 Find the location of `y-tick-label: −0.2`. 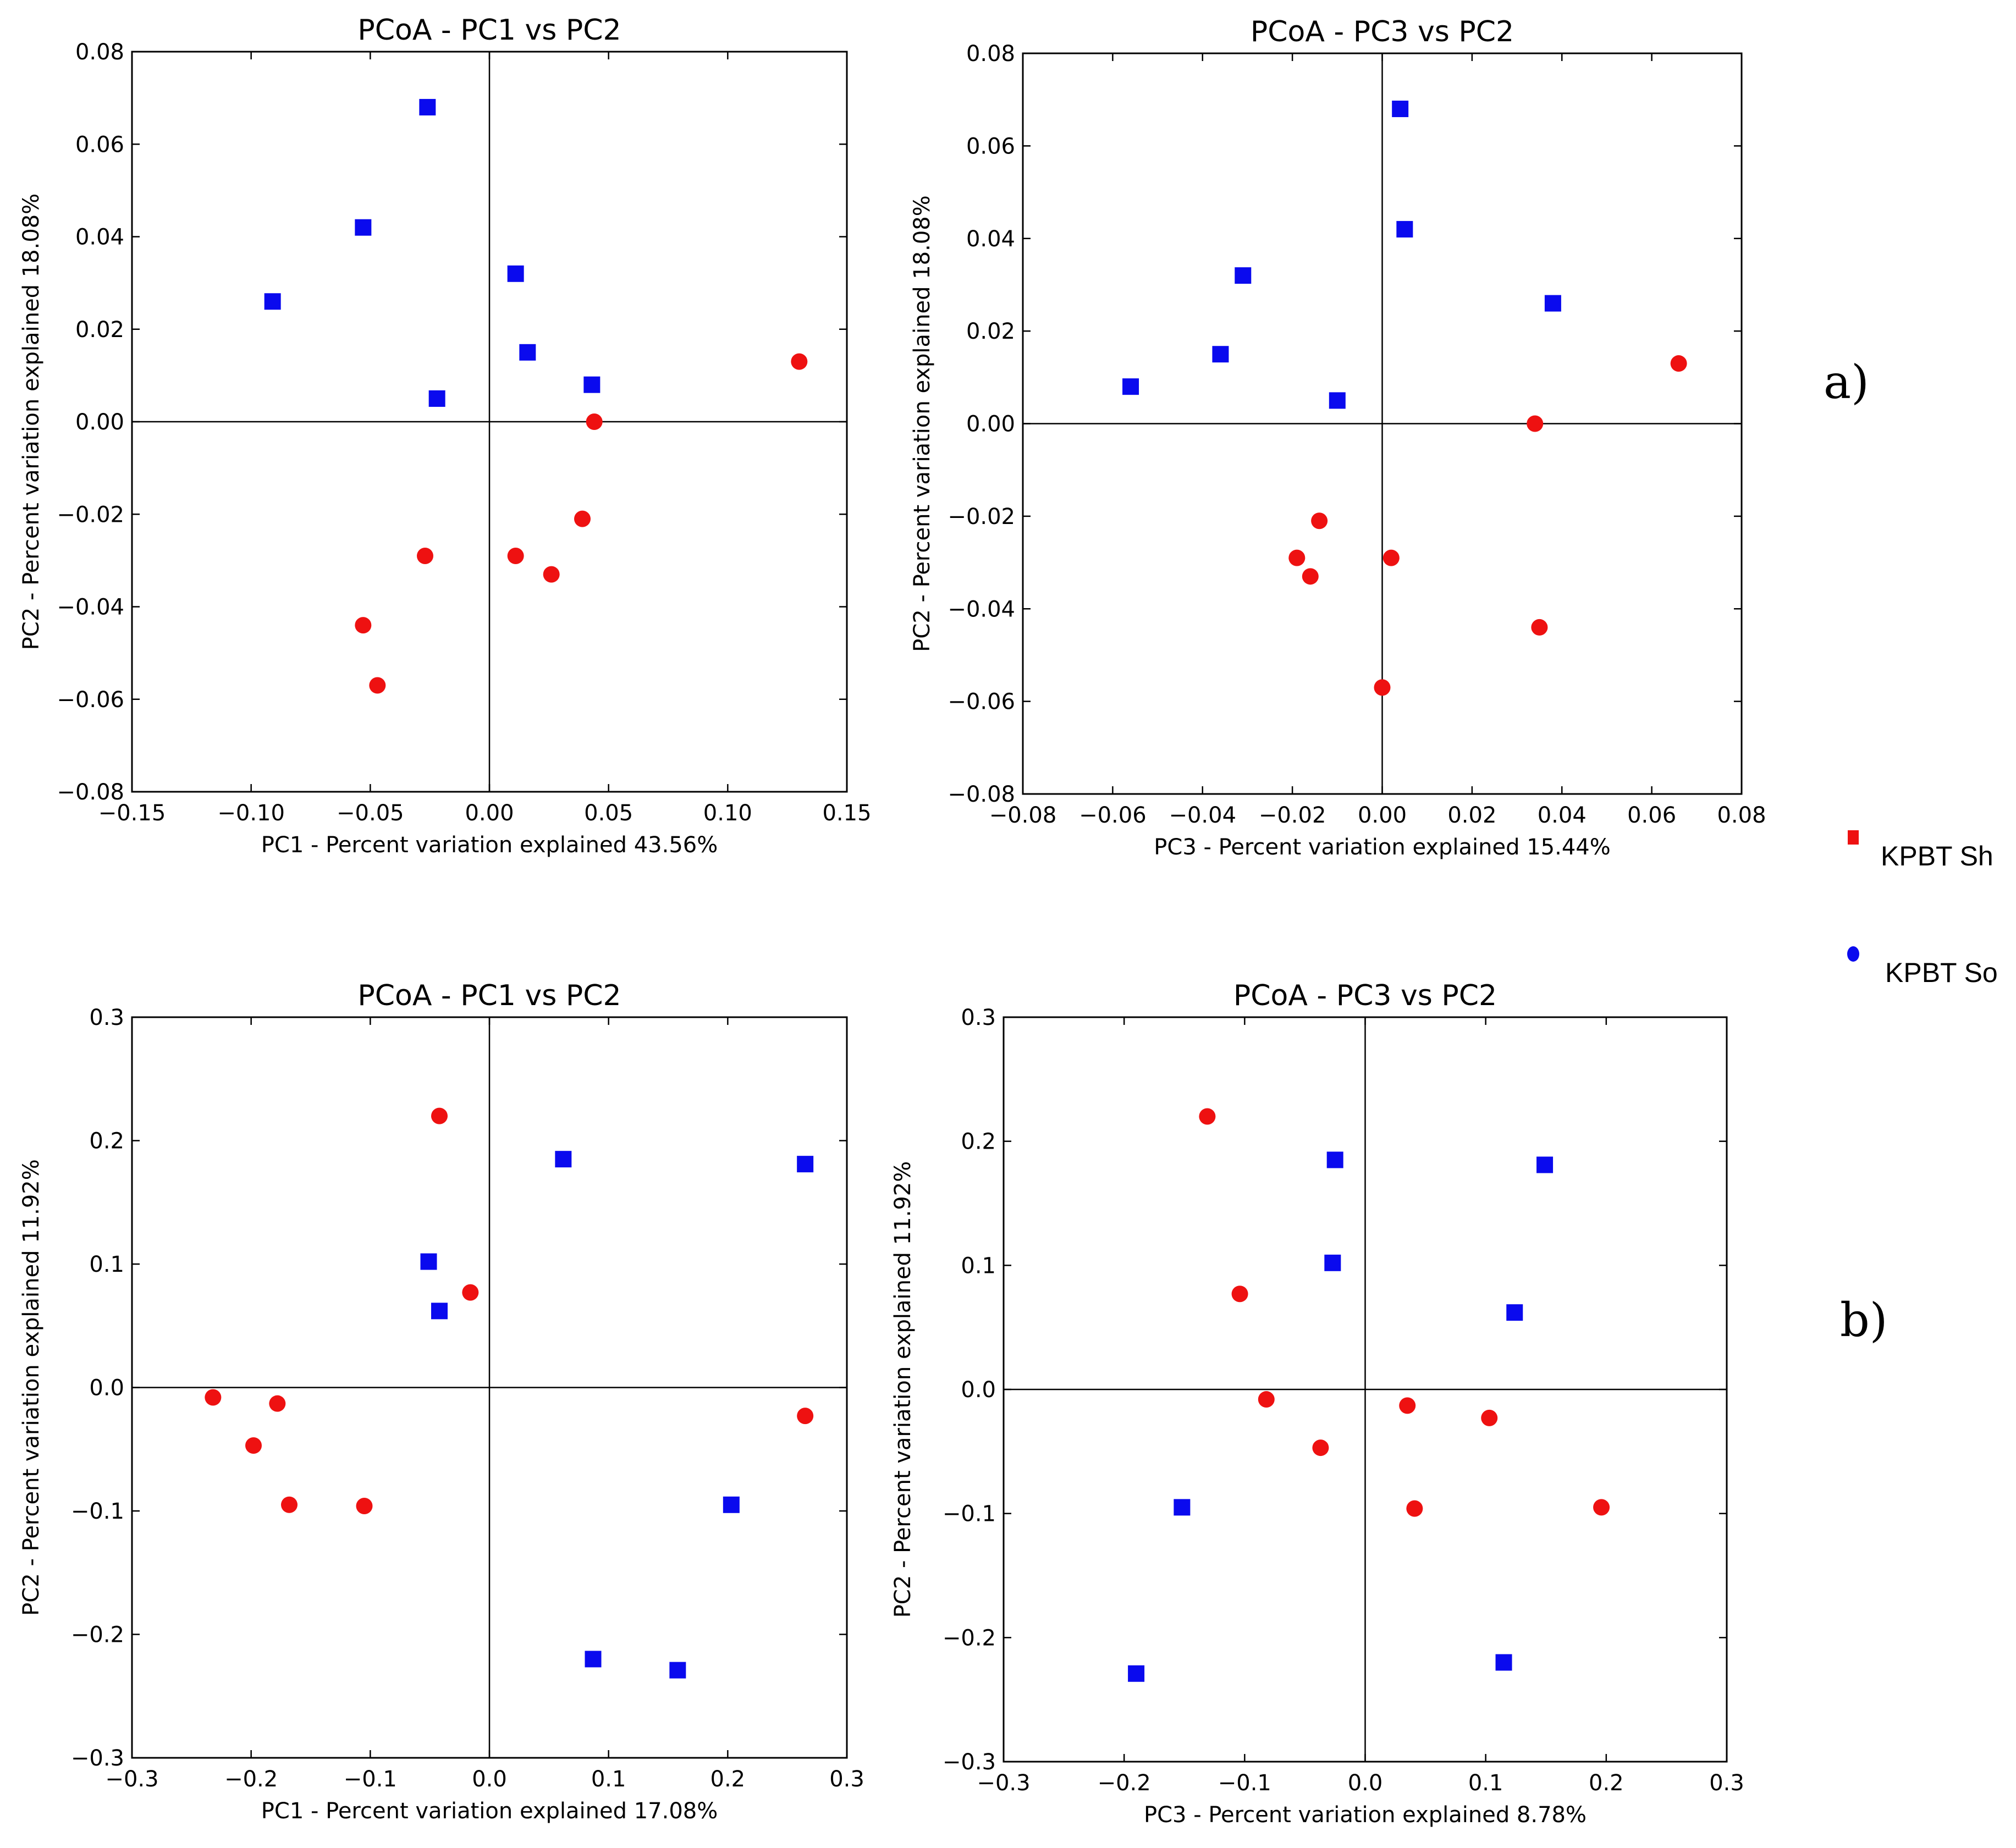

y-tick-label: −0.2 is located at coordinates (969, 1638).